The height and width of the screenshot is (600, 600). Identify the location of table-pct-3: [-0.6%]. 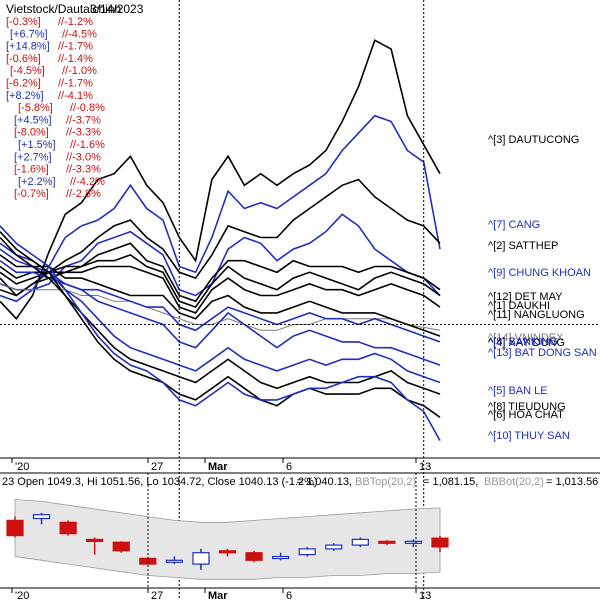
(23, 59).